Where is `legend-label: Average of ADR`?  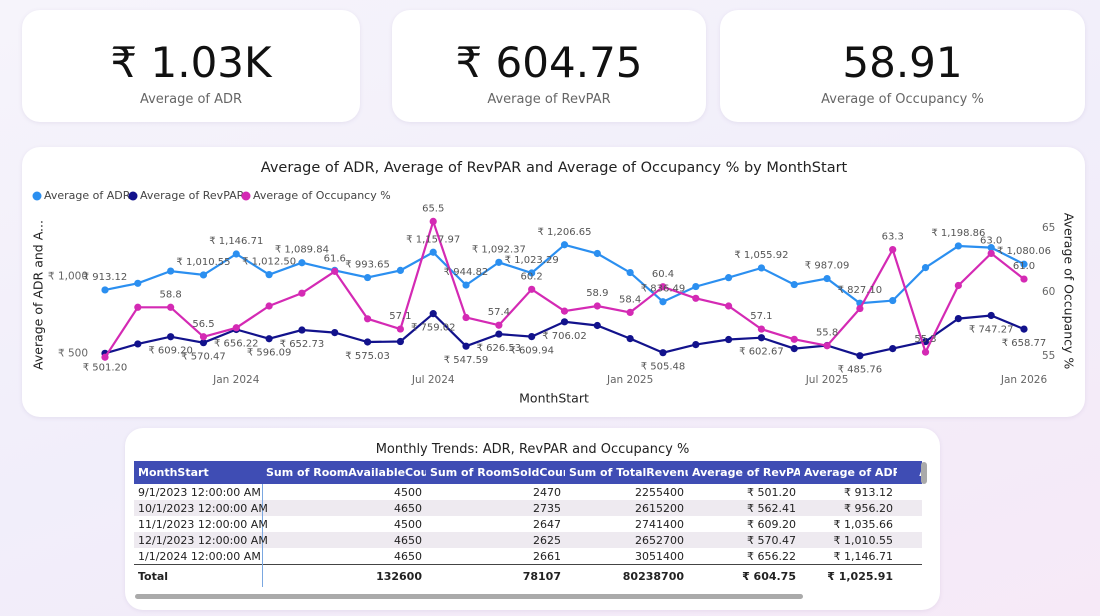
legend-label: Average of ADR is located at coordinates (87, 195).